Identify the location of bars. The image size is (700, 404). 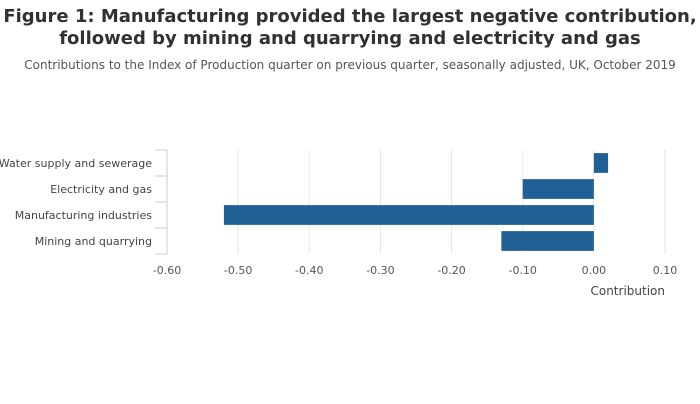
(416, 202).